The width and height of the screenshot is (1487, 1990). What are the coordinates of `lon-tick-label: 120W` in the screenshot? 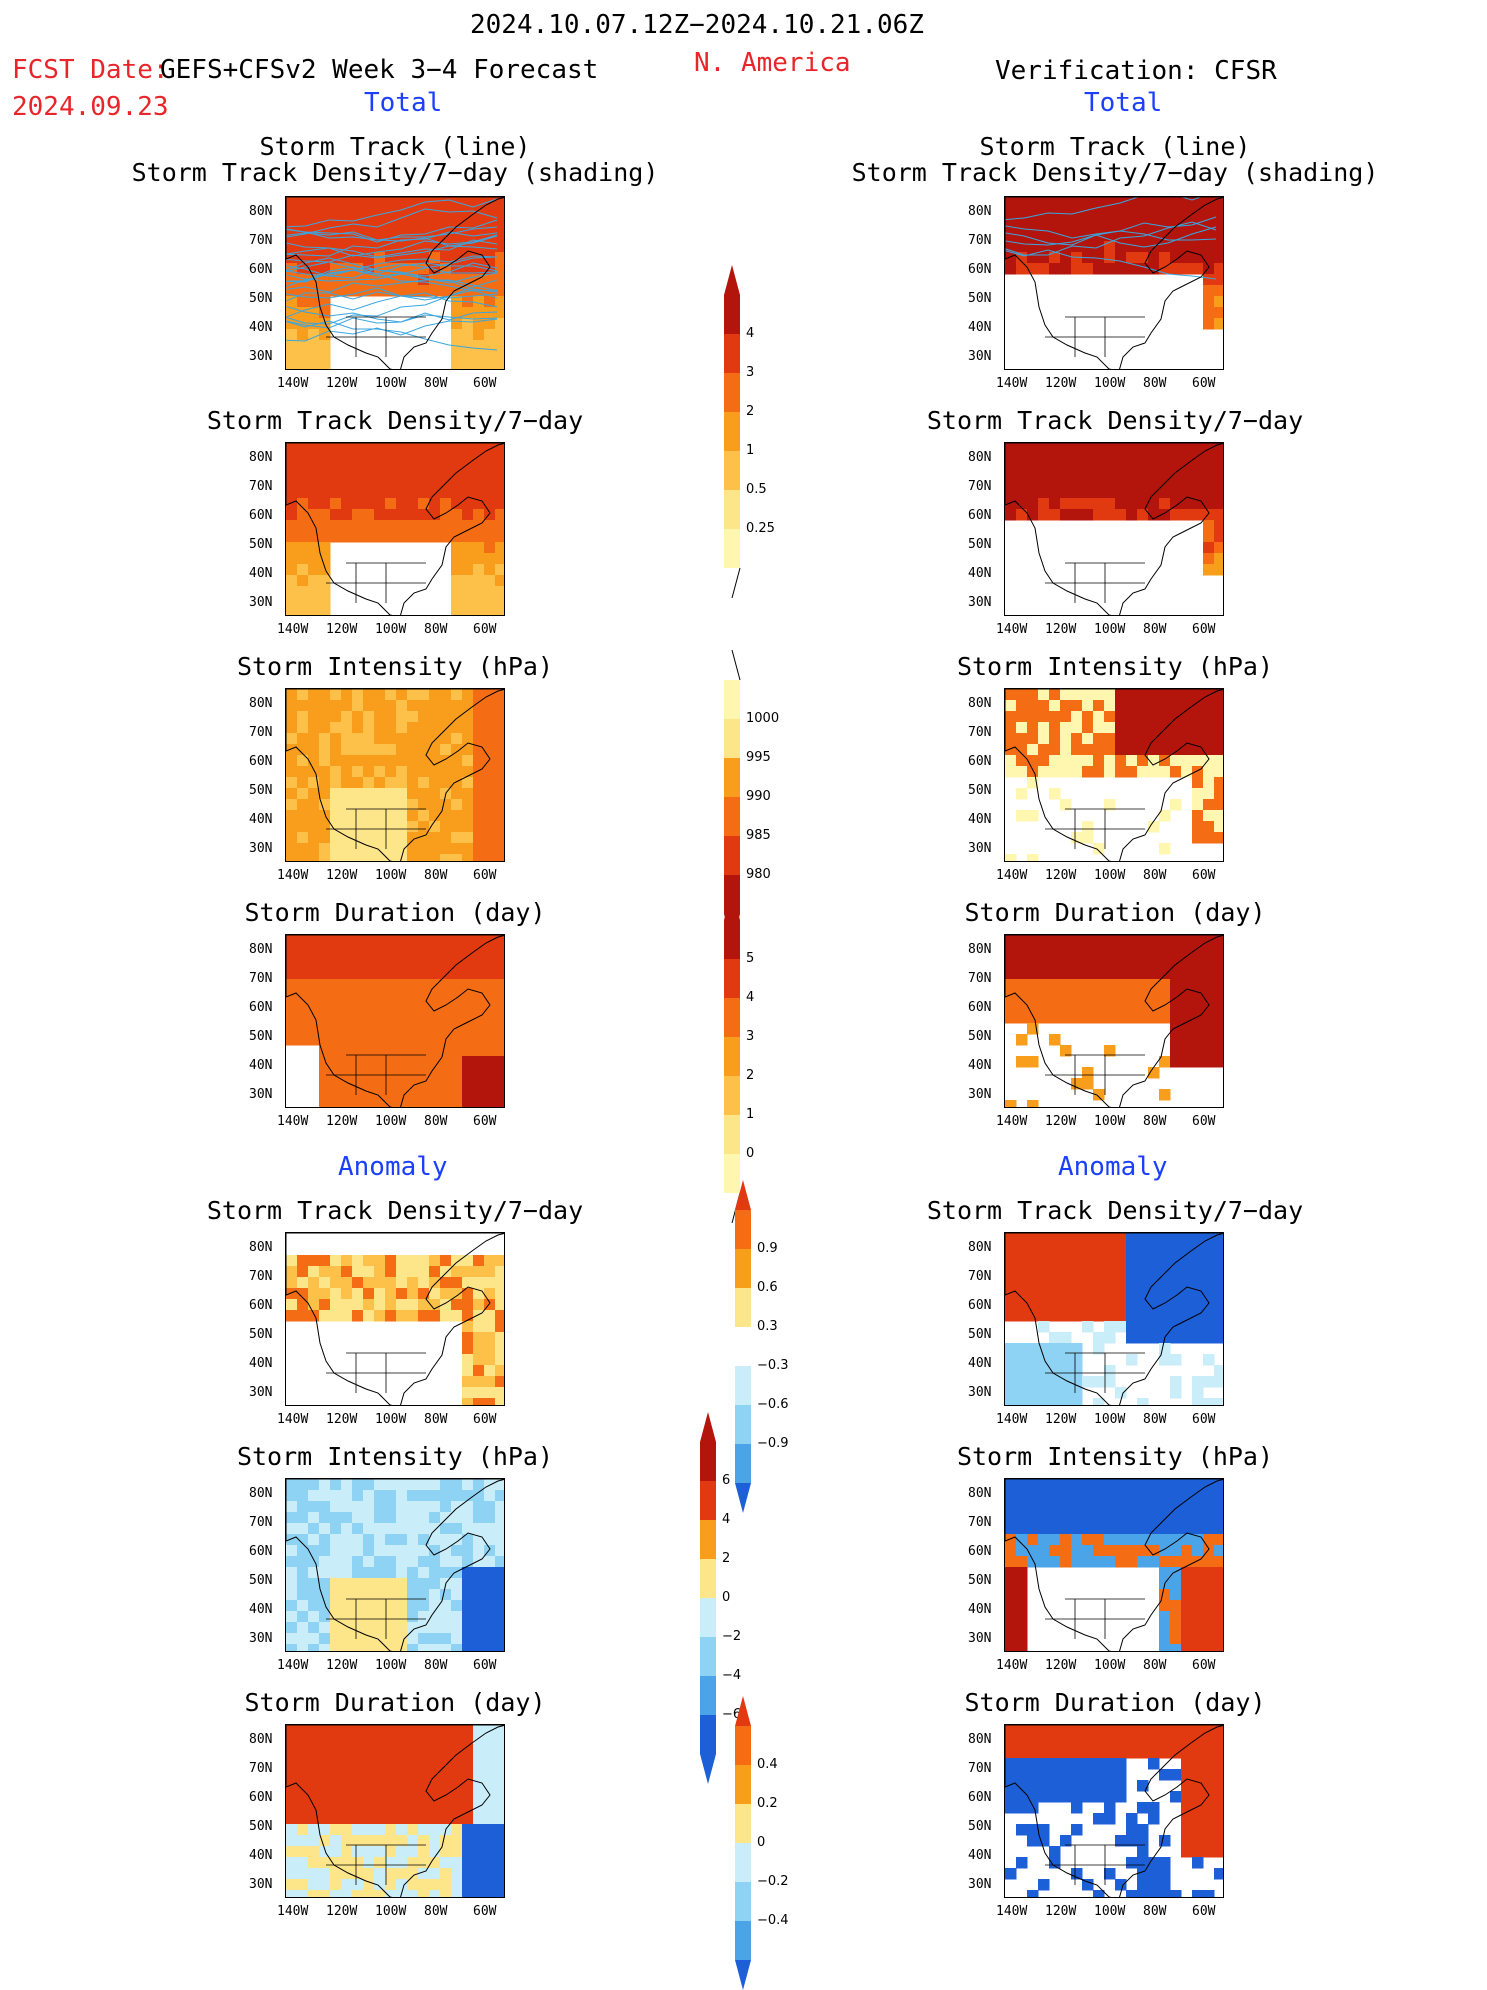 It's located at (1061, 1911).